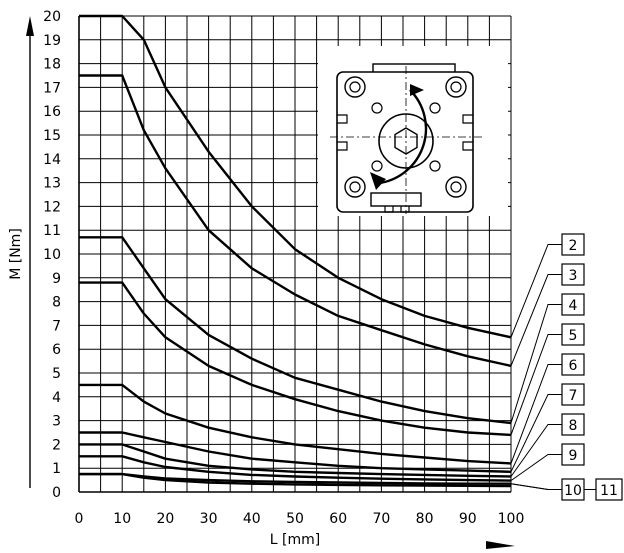 This screenshot has height=553, width=624. What do you see at coordinates (56, 445) in the screenshot?
I see `y-tick-label: 2` at bounding box center [56, 445].